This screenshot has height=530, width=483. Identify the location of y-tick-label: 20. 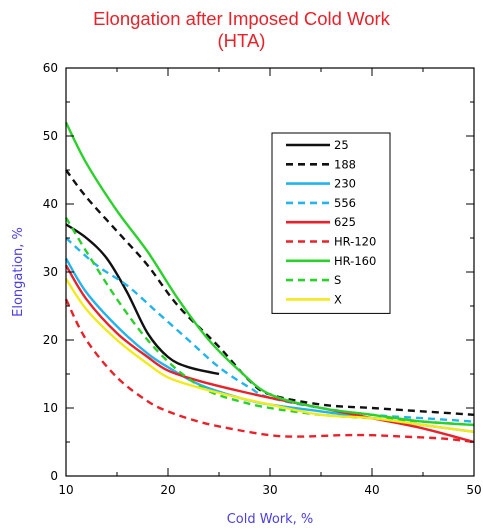
(50, 340).